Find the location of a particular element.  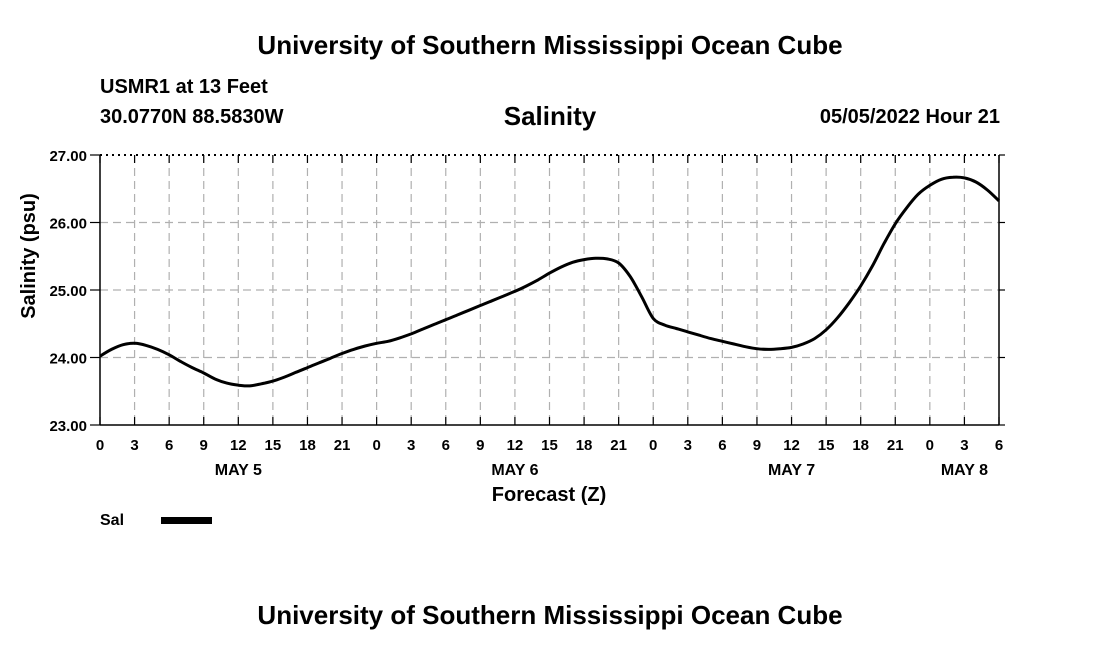

y-tick-label: 26.00 is located at coordinates (68, 224).